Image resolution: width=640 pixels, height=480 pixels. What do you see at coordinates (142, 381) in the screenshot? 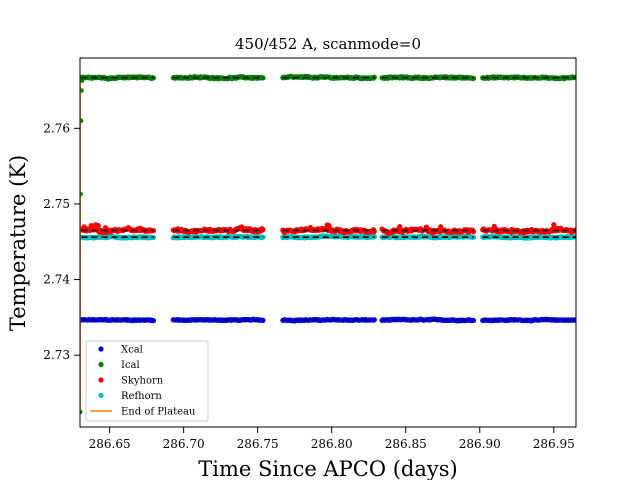
I see `legend-label: Skyhorn` at bounding box center [142, 381].